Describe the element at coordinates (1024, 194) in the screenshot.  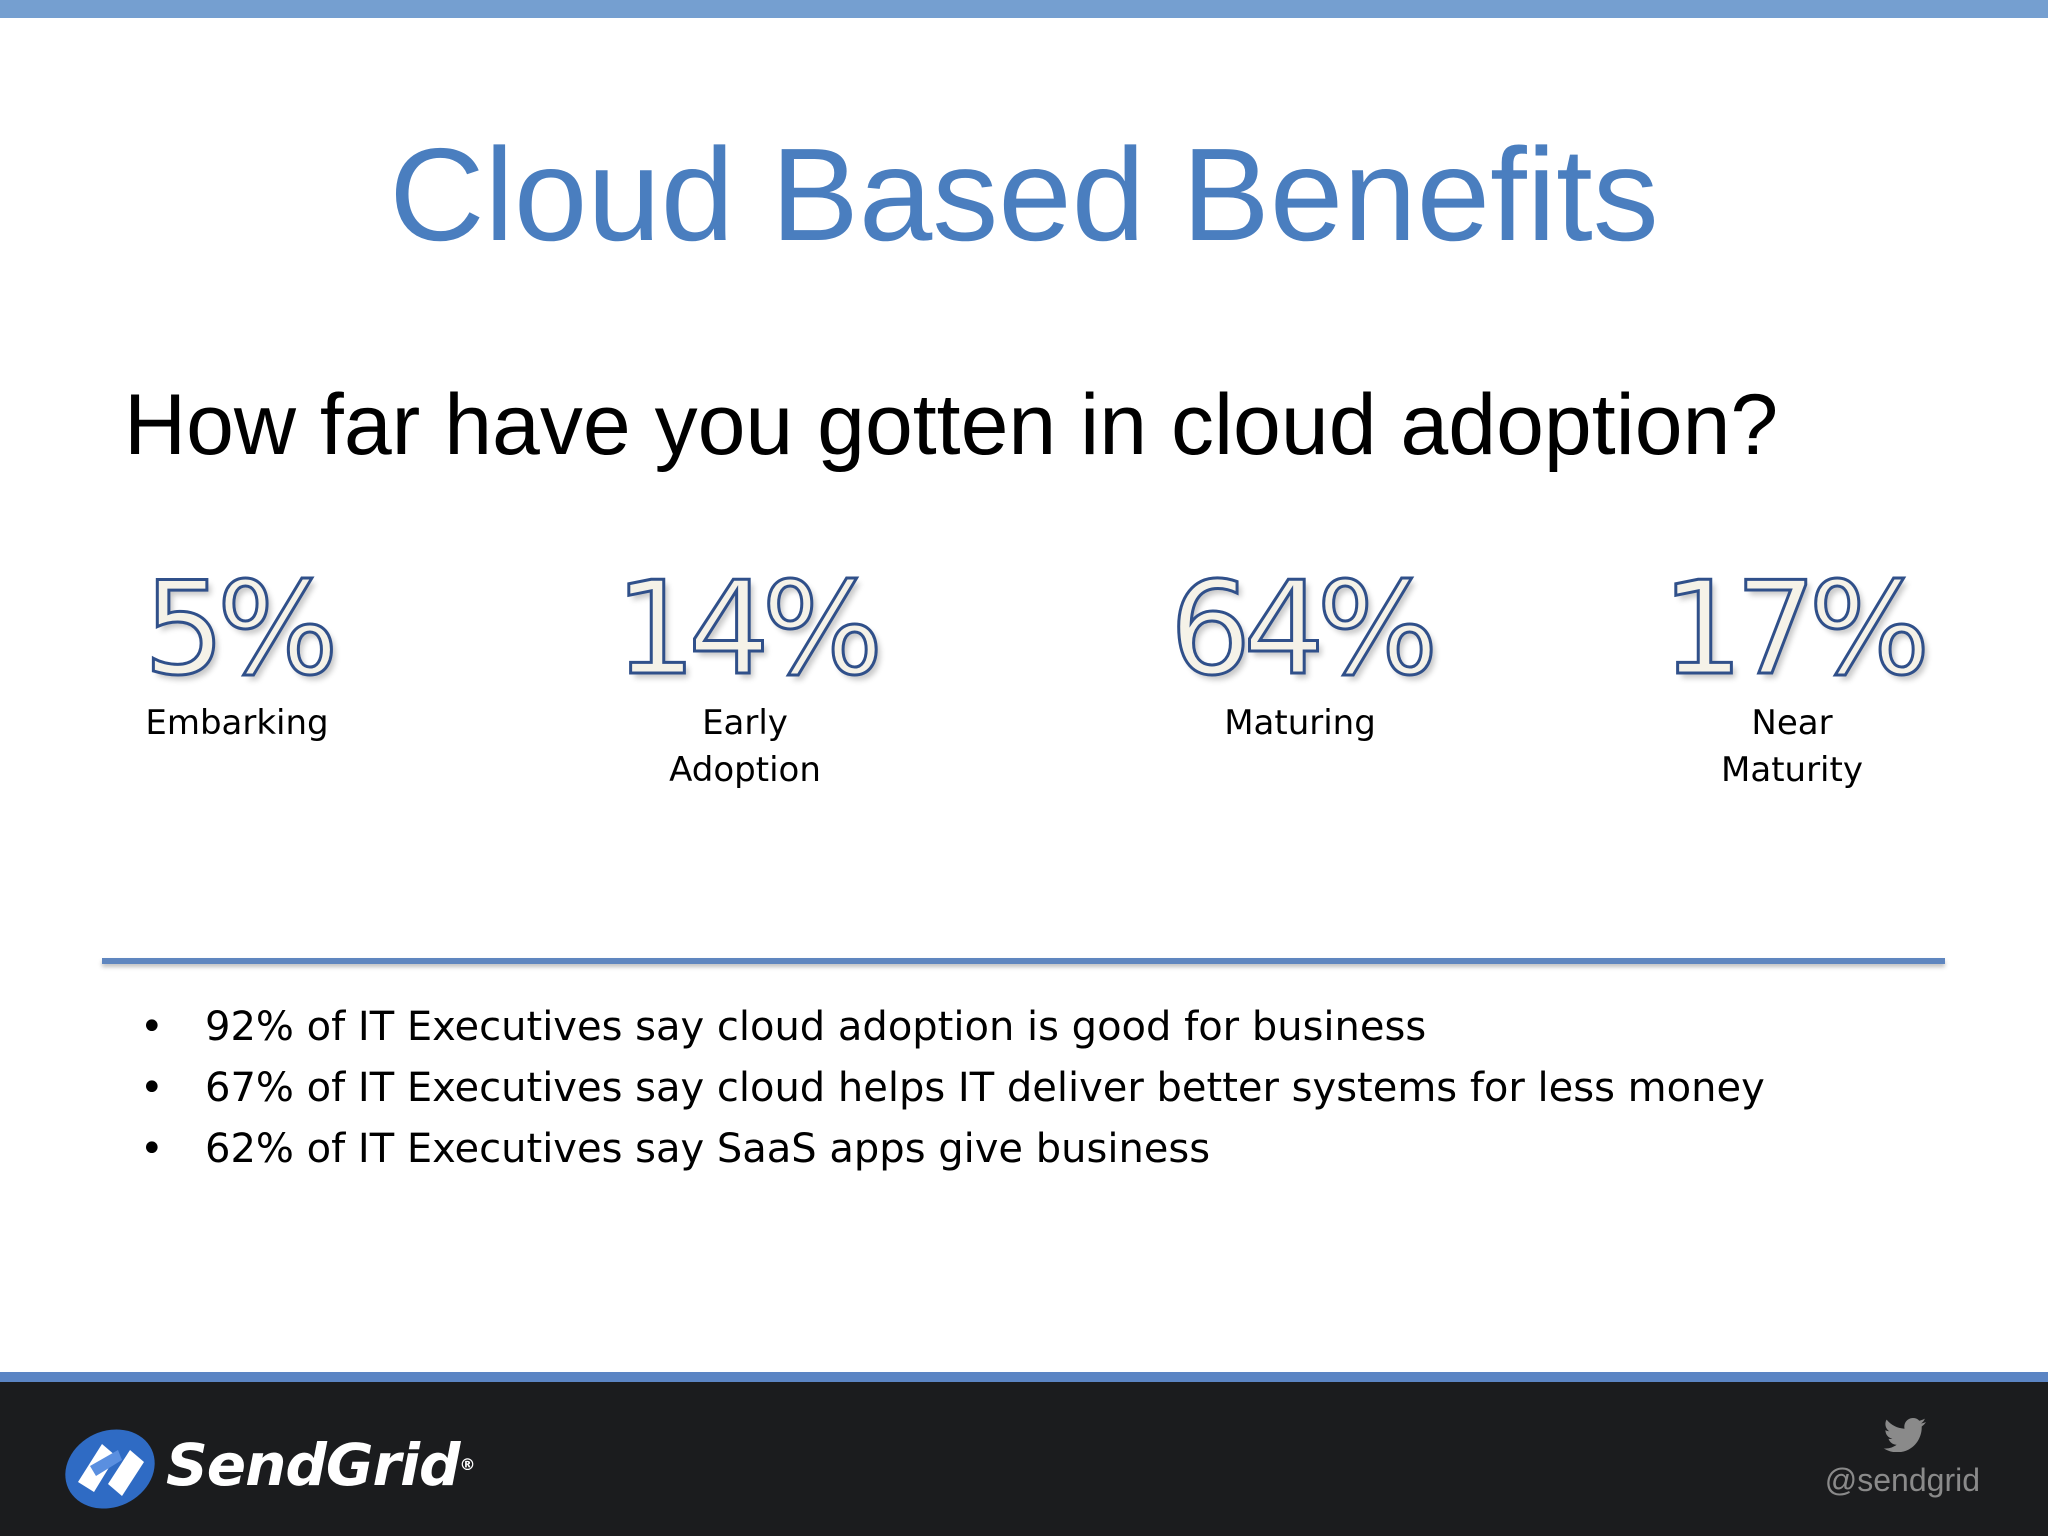
I see `slide-title: Cloud Based Benefits` at that location.